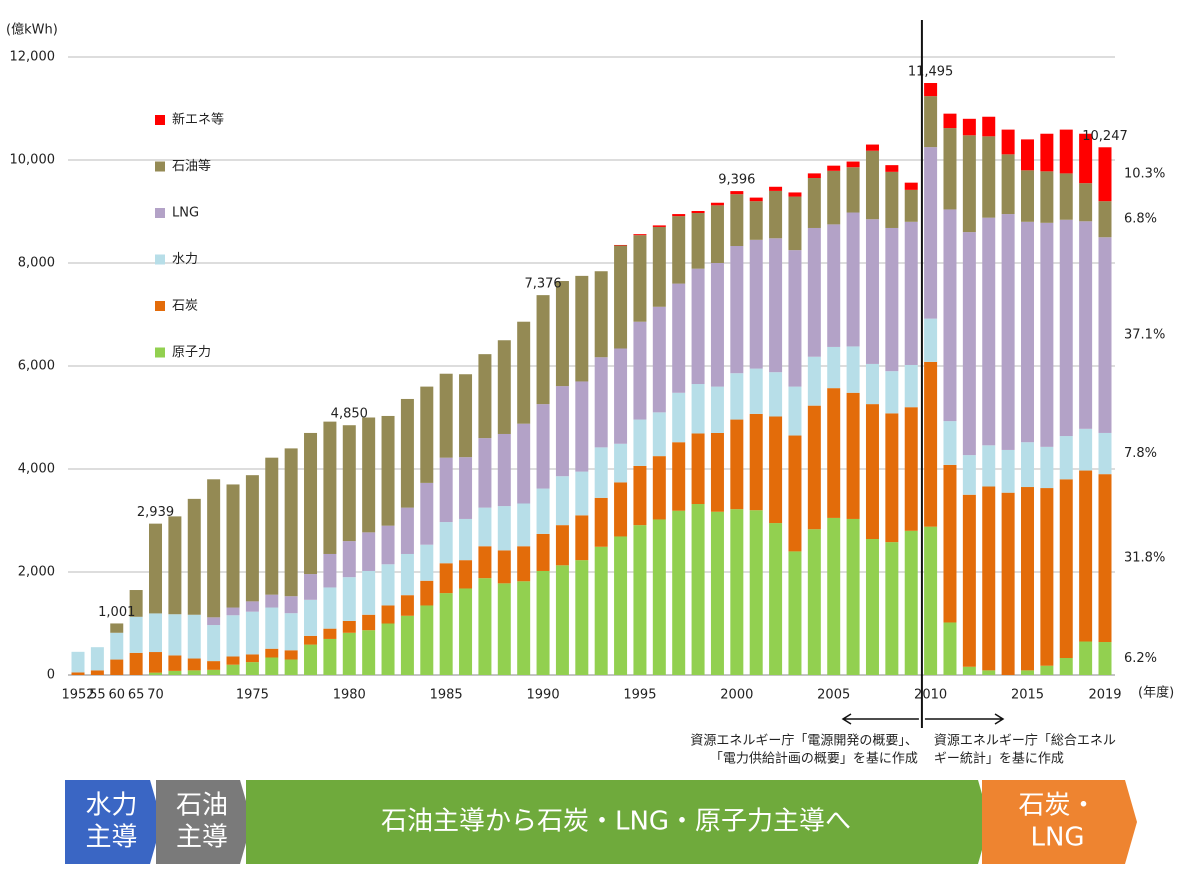  Describe the element at coordinates (1140, 453) in the screenshot. I see `share-label: 7.8%` at that location.